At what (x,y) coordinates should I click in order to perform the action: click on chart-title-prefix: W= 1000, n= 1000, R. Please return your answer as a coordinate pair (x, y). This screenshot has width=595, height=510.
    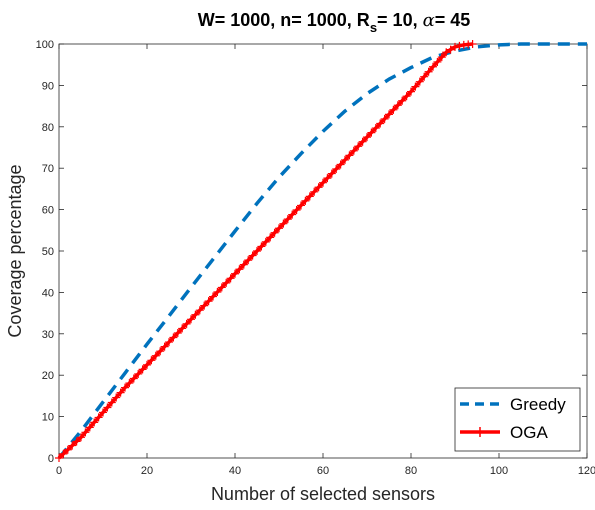
    Looking at the image, I should click on (284, 20).